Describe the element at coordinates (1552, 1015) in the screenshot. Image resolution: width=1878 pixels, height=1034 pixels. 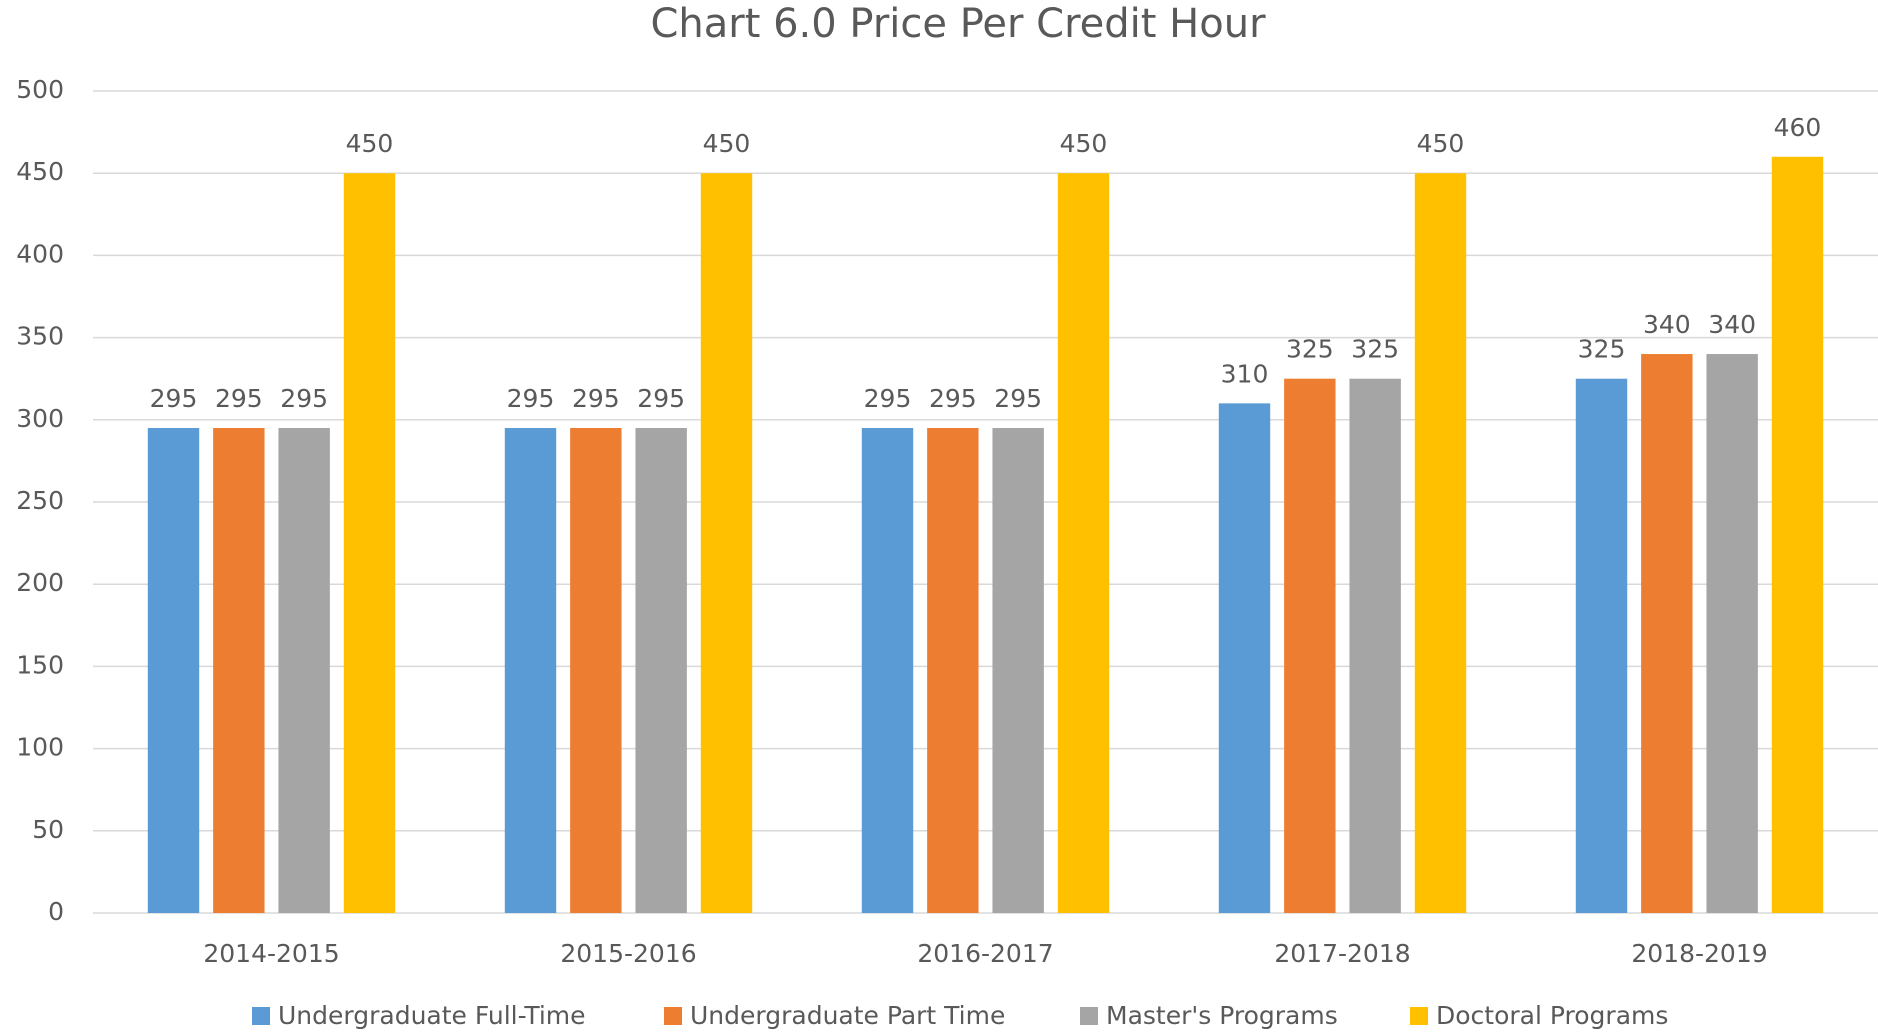
I see `legend-label: Doctoral Programs` at that location.